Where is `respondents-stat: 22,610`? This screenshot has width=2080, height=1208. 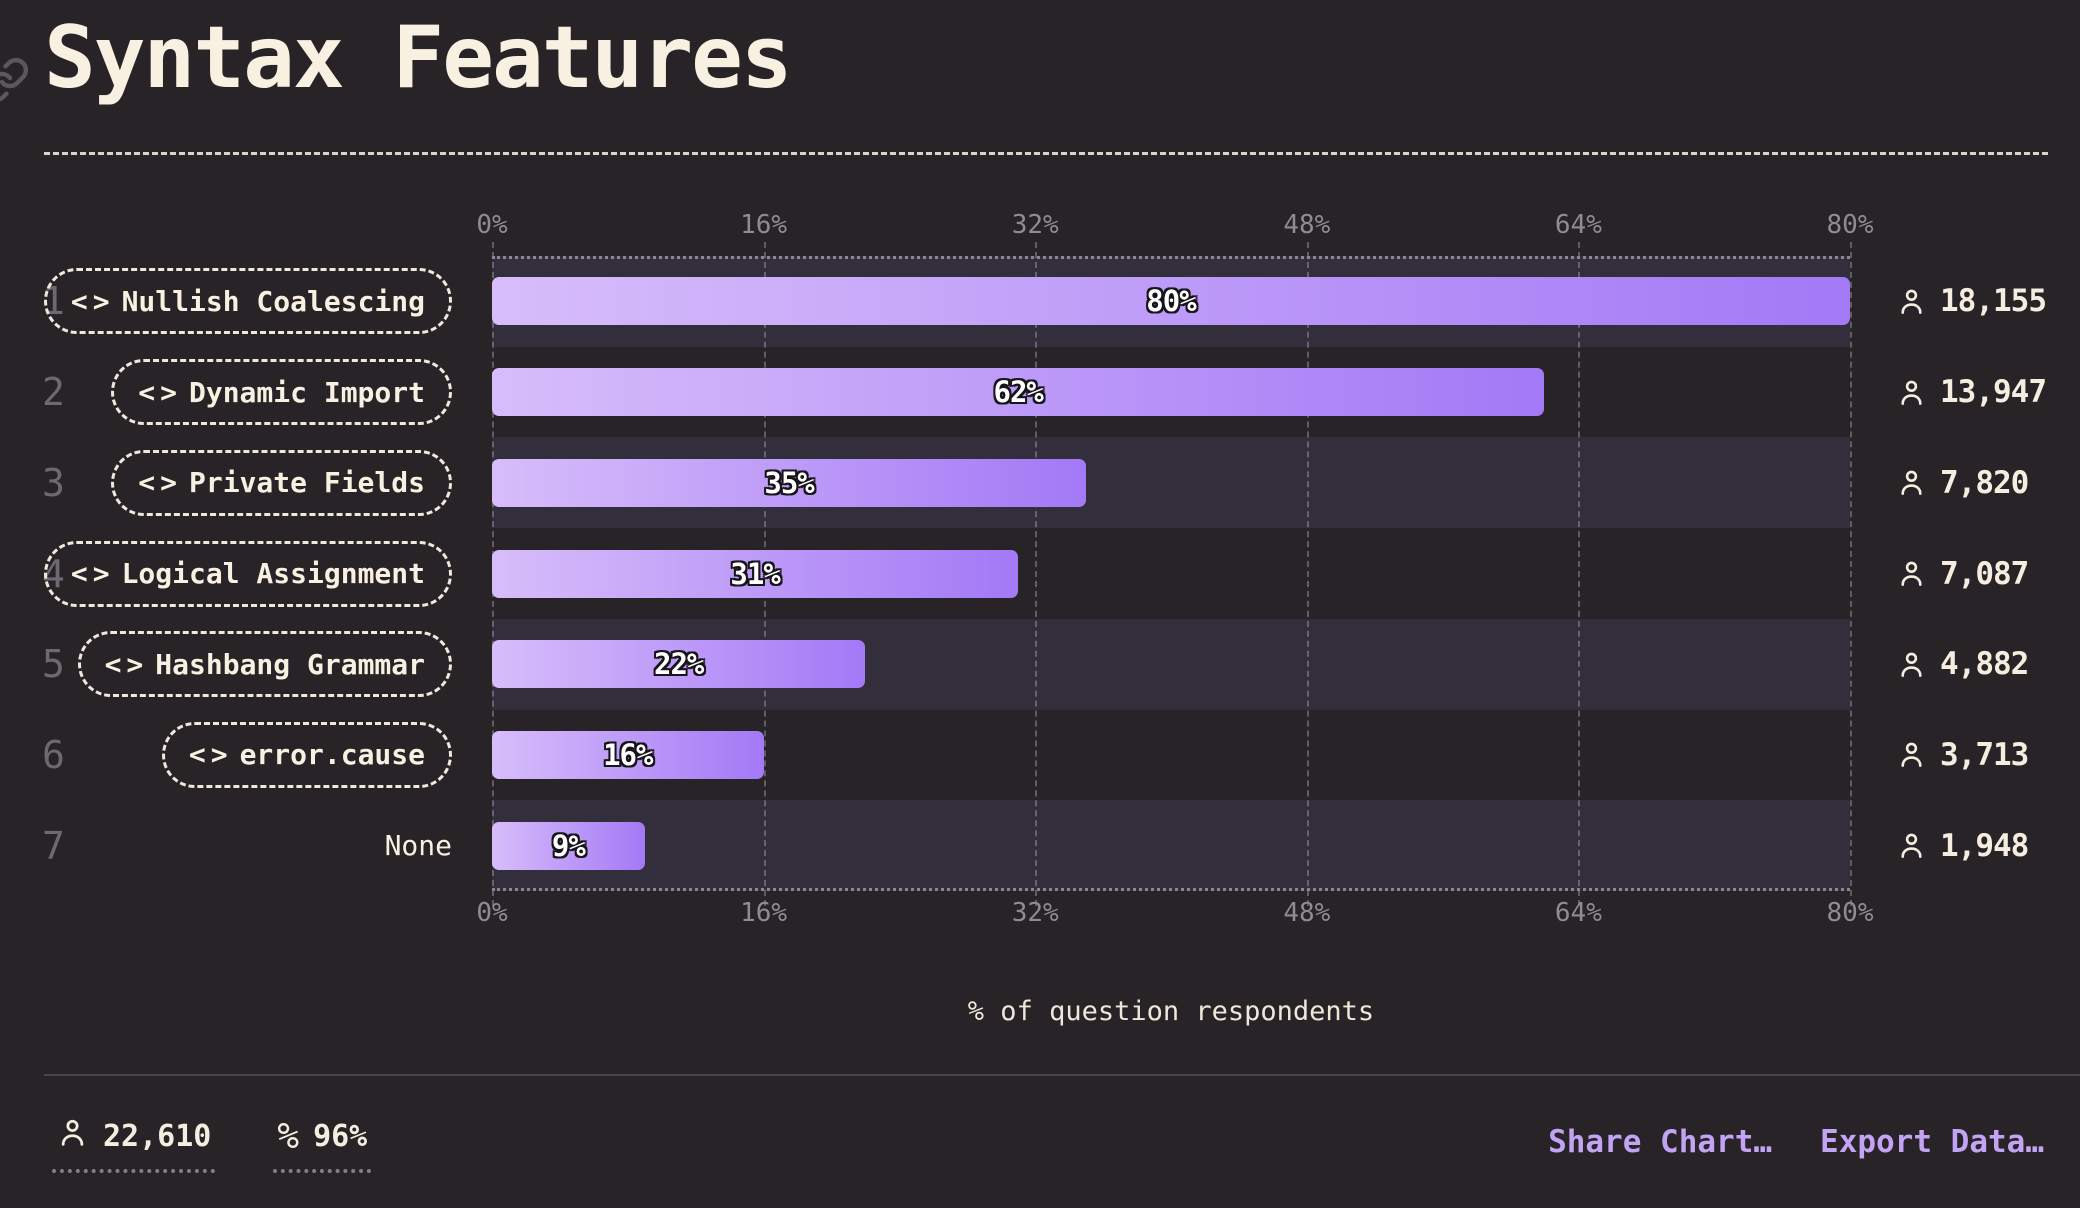 respondents-stat: 22,610 is located at coordinates (134, 1144).